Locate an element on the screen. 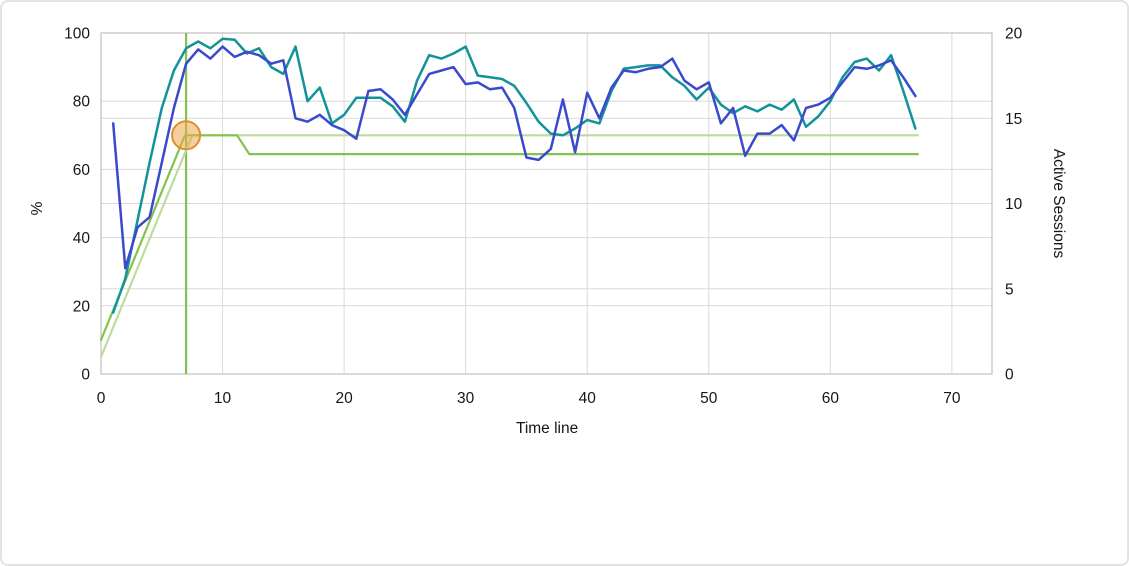  x-axis-tick-label: 40 is located at coordinates (588, 398).